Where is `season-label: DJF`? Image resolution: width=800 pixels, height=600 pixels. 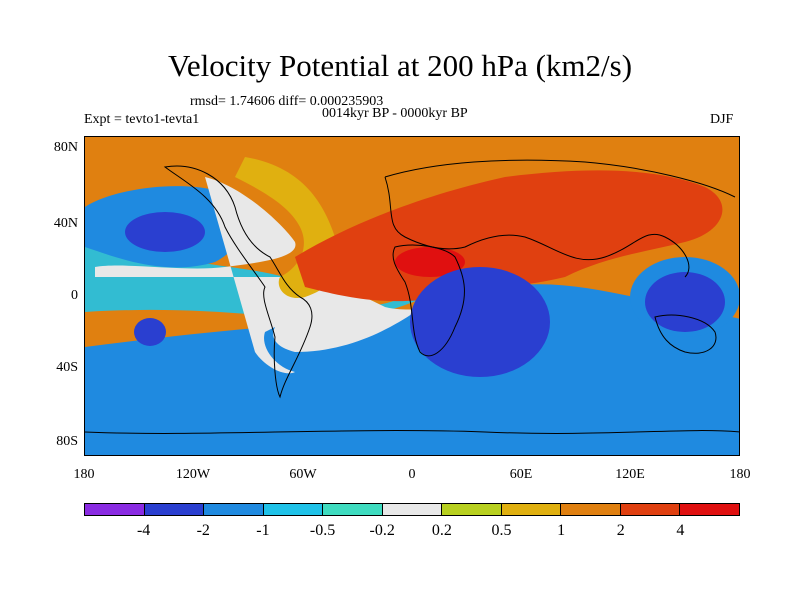 season-label: DJF is located at coordinates (722, 119).